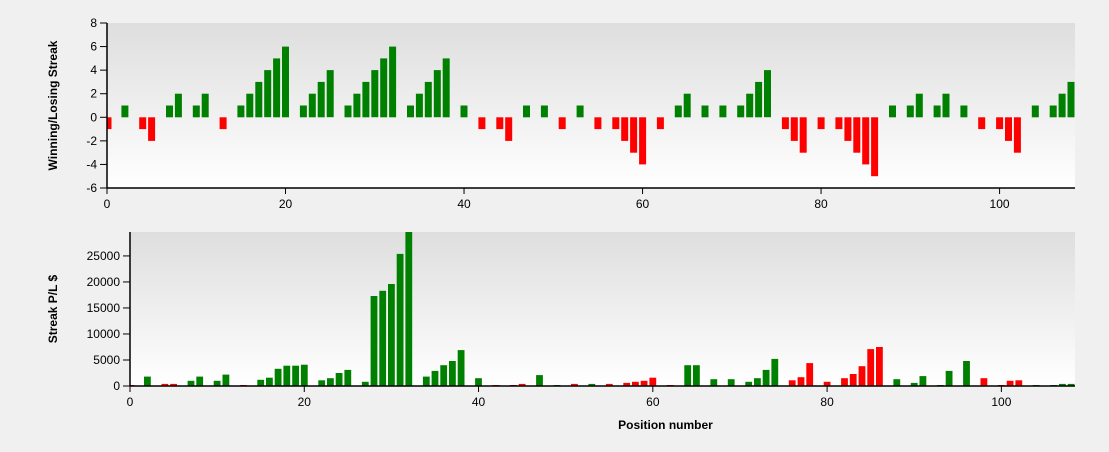 Image resolution: width=1109 pixels, height=452 pixels. What do you see at coordinates (93, 117) in the screenshot?
I see `y-tick-label: 0` at bounding box center [93, 117].